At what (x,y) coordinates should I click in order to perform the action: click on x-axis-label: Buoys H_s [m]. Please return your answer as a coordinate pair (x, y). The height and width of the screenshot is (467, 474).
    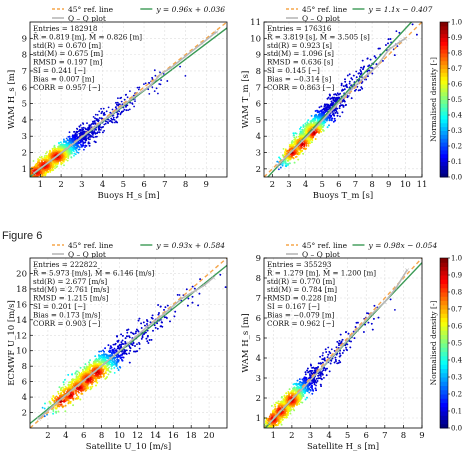
    Looking at the image, I should click on (128, 196).